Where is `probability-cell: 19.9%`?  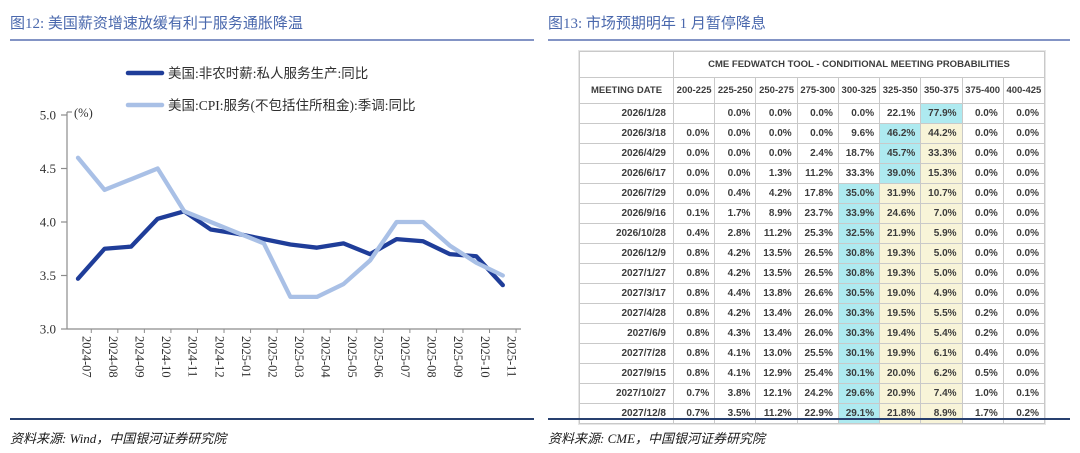 probability-cell: 19.9% is located at coordinates (900, 353).